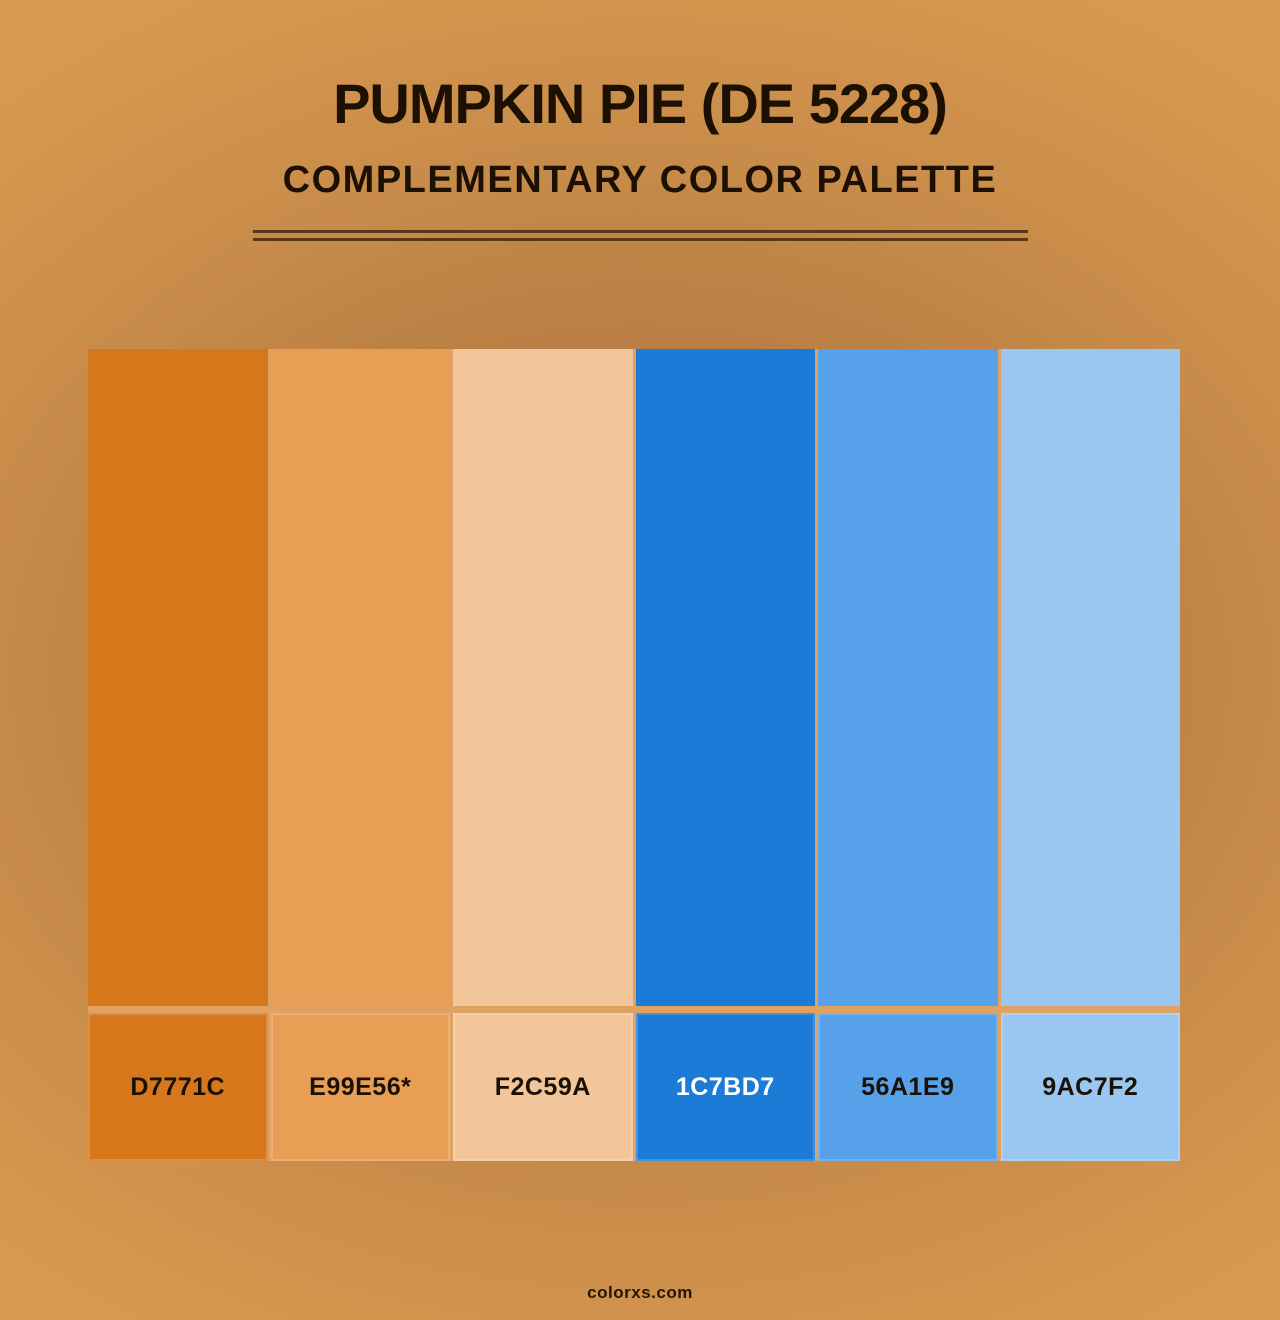  I want to click on swatch-label-tile: 1C7BD7, so click(725, 1087).